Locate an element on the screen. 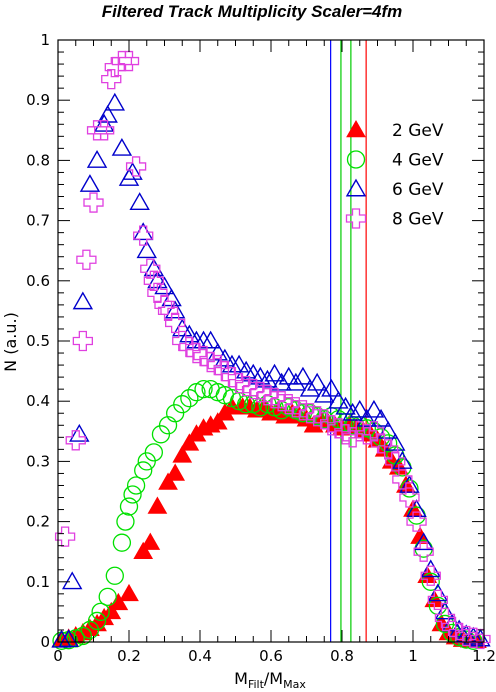  x-tick-label: 0 is located at coordinates (58, 656).